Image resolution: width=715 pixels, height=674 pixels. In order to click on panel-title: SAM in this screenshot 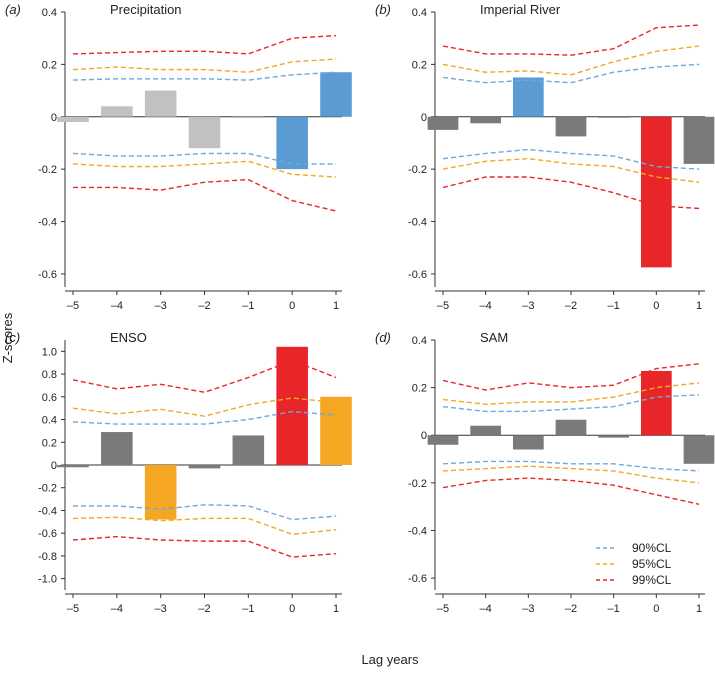, I will do `click(494, 337)`.